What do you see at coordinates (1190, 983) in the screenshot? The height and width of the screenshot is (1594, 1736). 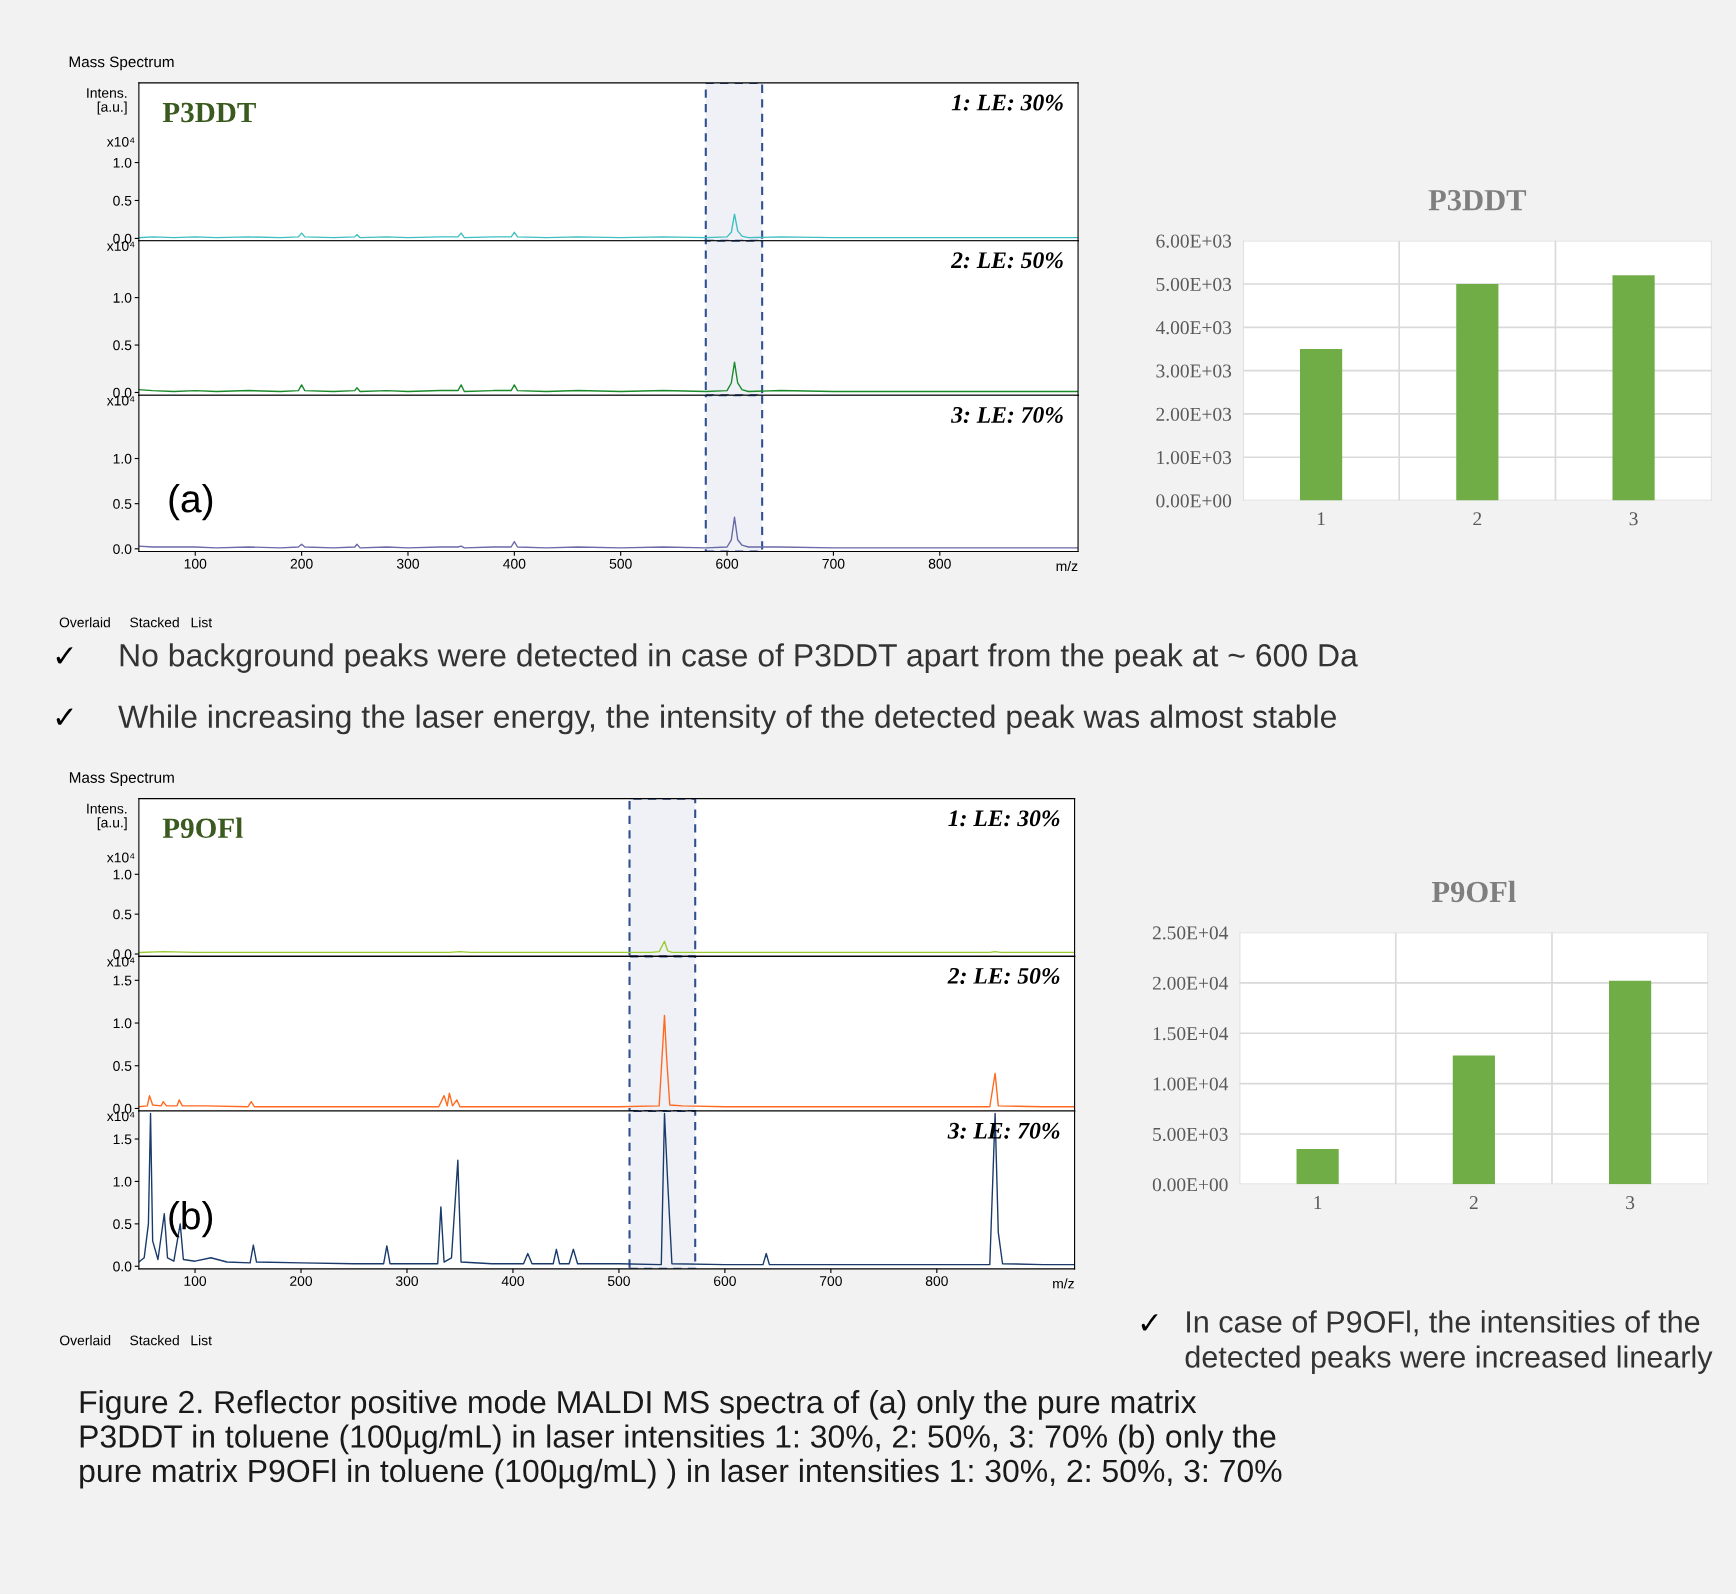 I see `y-tick-label: 2.00E+04` at bounding box center [1190, 983].